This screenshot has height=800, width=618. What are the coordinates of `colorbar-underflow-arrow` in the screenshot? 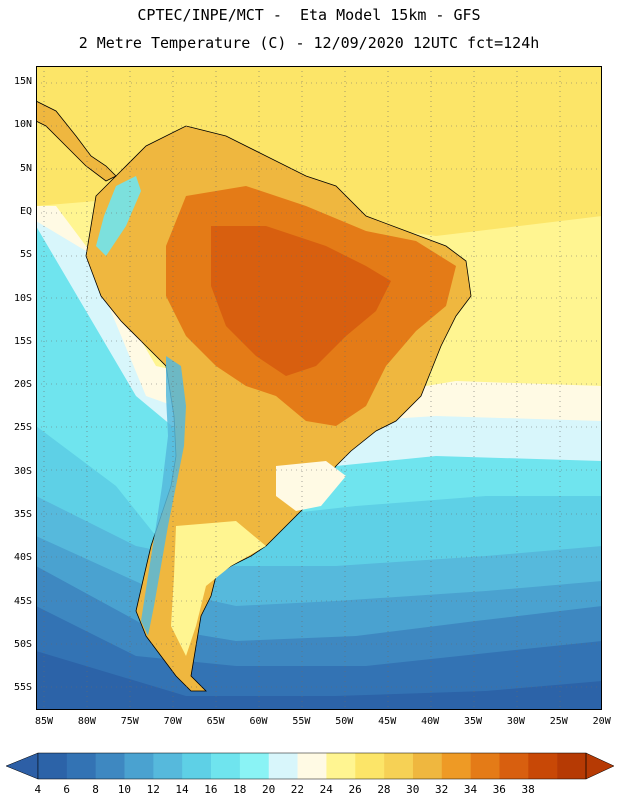 It's located at (22, 766).